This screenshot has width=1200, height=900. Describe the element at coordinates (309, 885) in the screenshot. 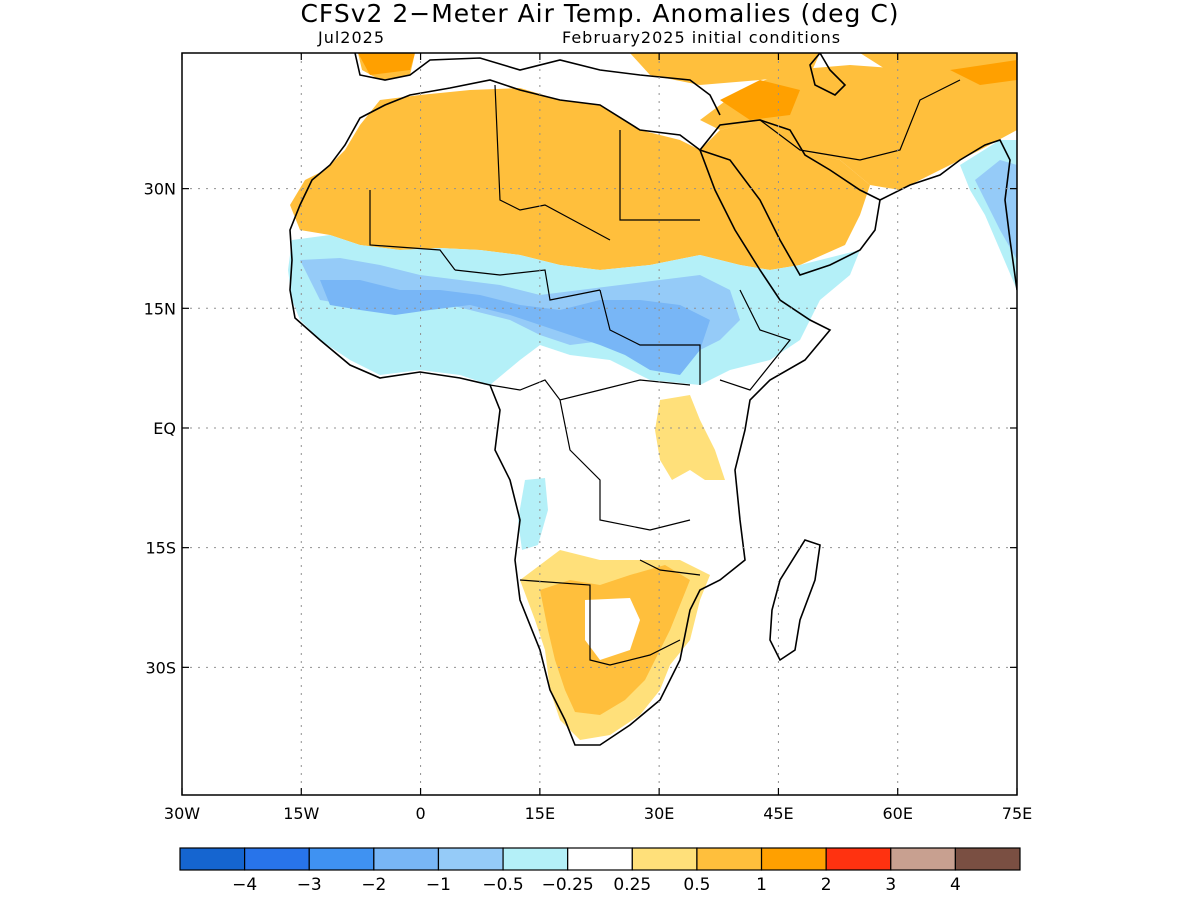

I see `colorbar-label: −3` at that location.